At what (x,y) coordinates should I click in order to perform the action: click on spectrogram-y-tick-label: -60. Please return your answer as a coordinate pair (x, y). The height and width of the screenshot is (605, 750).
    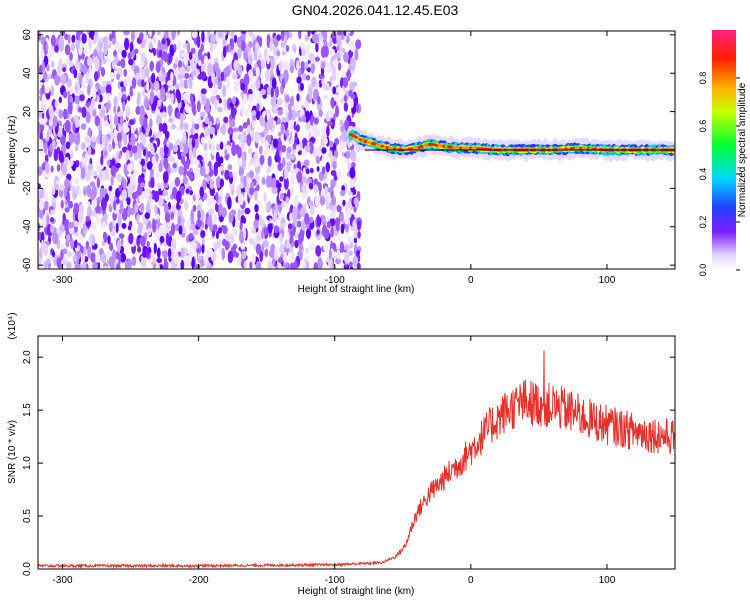
    Looking at the image, I should click on (27, 265).